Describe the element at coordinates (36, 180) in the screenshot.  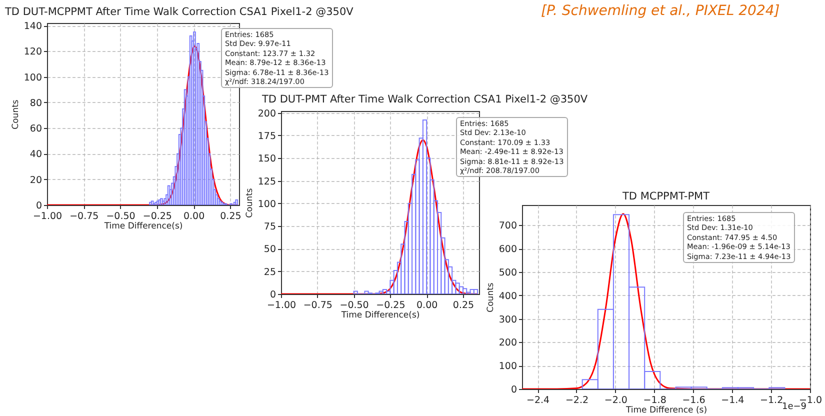
I see `y-tick-label: 20` at that location.